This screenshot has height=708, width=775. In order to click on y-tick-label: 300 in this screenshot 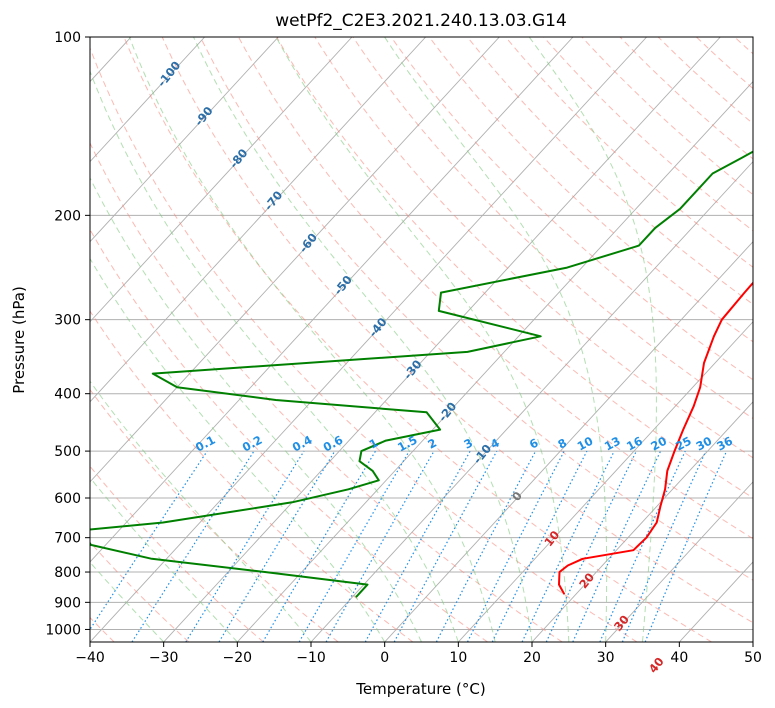, I will do `click(67, 321)`.